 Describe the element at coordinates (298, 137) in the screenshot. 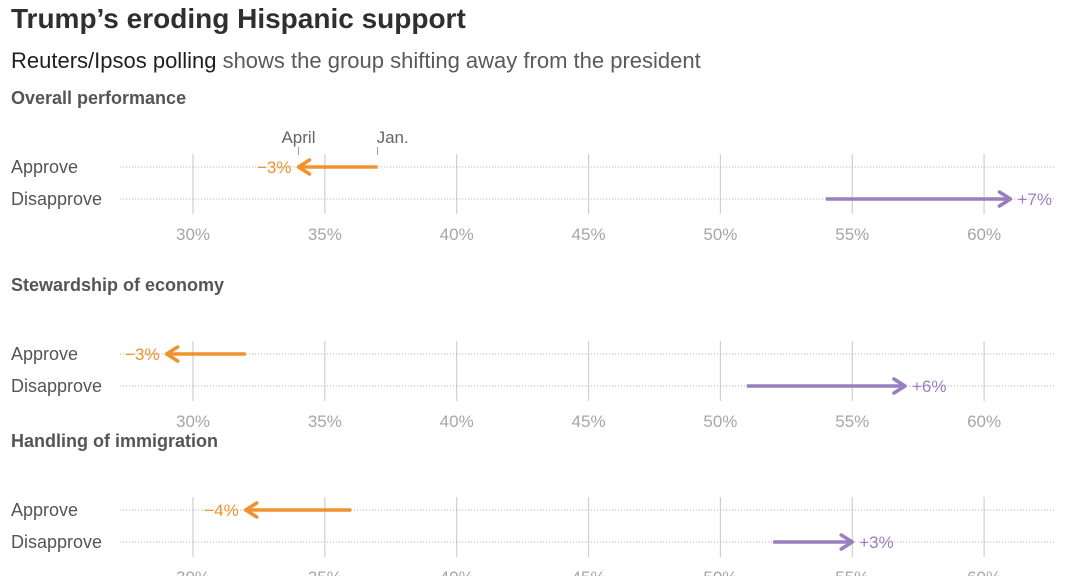

I see `annotation-april: April` at that location.